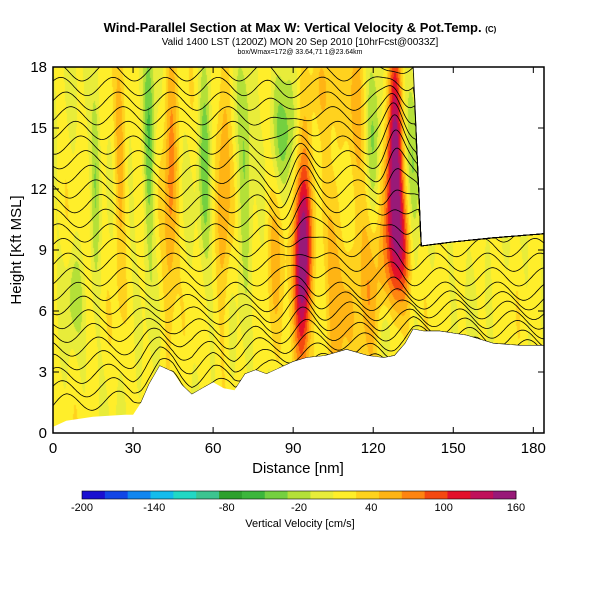  Describe the element at coordinates (38, 128) in the screenshot. I see `y-tick-label: 15` at that location.